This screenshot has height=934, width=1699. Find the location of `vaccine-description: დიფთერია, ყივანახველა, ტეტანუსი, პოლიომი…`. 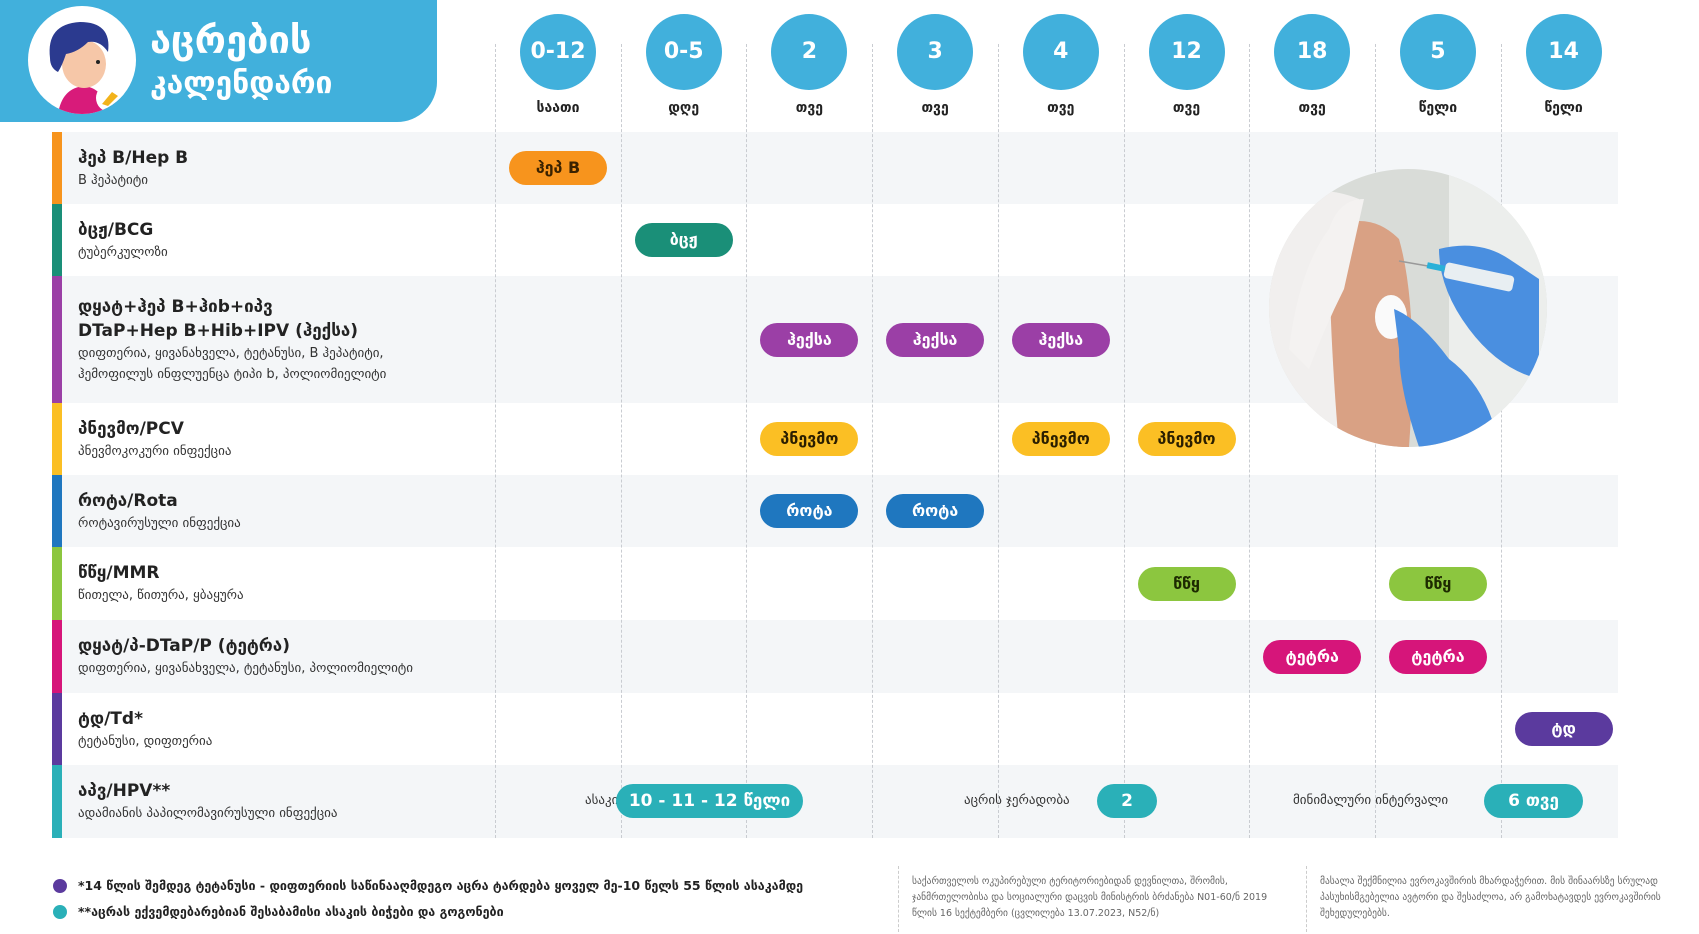

vaccine-description: დიფთერია, ყივანახველა, ტეტანუსი, პოლიომი… is located at coordinates (246, 668).